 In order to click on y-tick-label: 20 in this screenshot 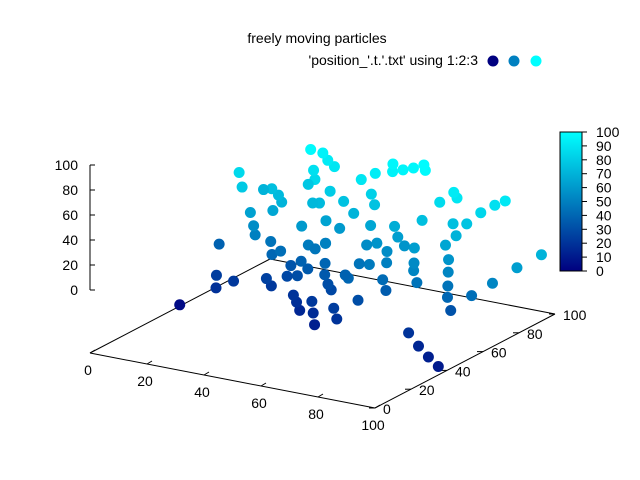, I will do `click(427, 390)`.